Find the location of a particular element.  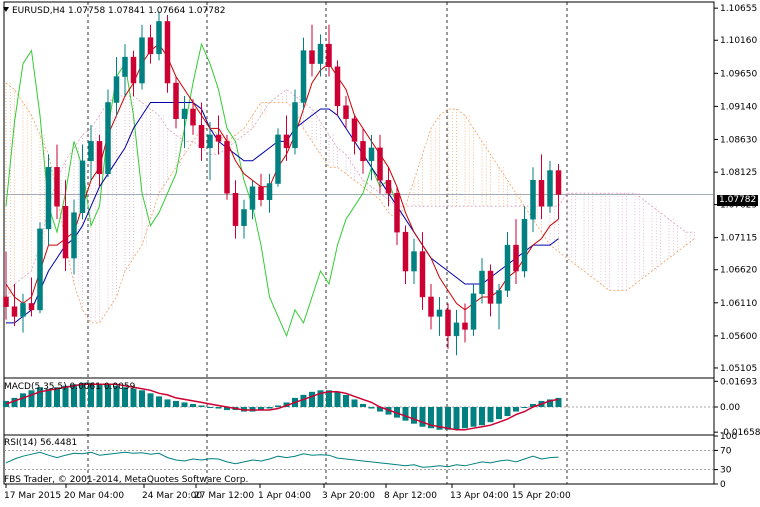

time-axis-label: 17 Mar 2015 is located at coordinates (32, 496).